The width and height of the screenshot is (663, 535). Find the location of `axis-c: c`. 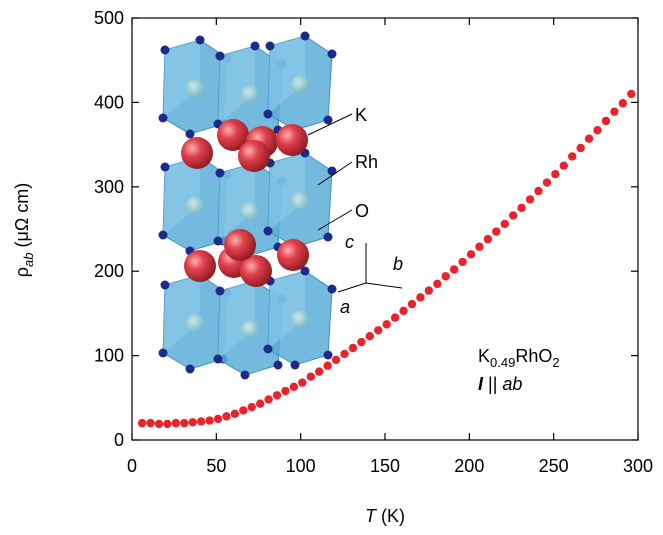

axis-c: c is located at coordinates (349, 242).